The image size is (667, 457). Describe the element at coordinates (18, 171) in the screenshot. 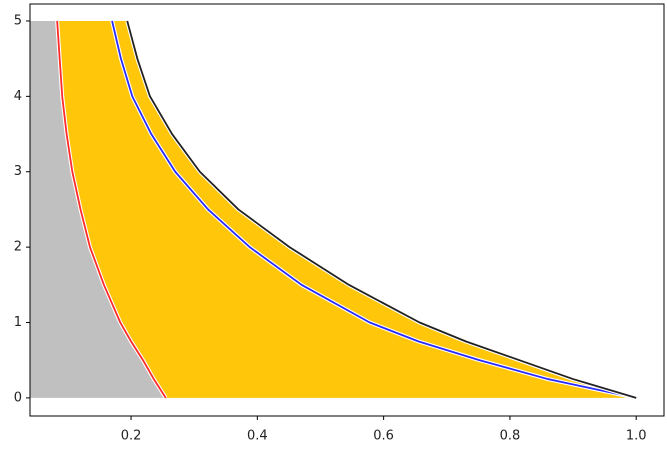

I see `y-tick-label: 3` at that location.